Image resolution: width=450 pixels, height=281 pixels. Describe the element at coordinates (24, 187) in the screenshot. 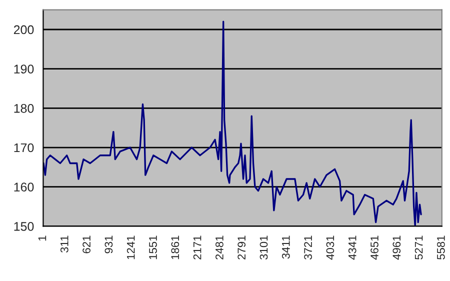

I see `y-tick-label: 160` at that location.